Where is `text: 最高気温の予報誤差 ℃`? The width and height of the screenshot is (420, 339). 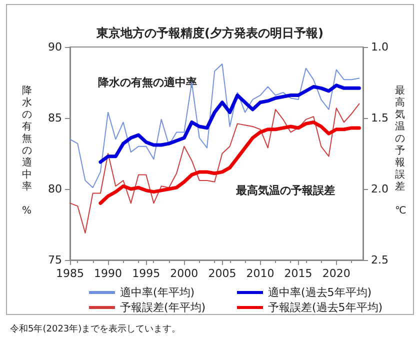 text: 最高気温の予報誤差 ℃ is located at coordinates (400, 151).